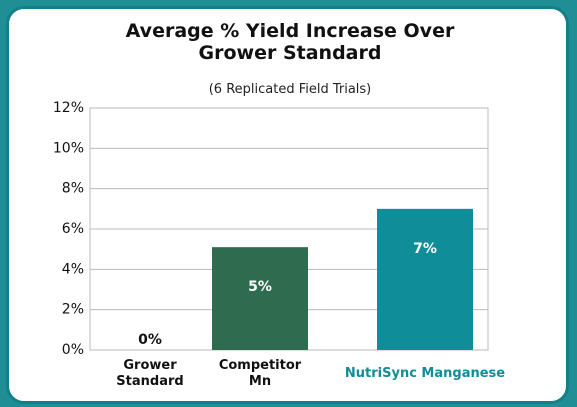  I want to click on y-tick-label: 10%, so click(68, 148).